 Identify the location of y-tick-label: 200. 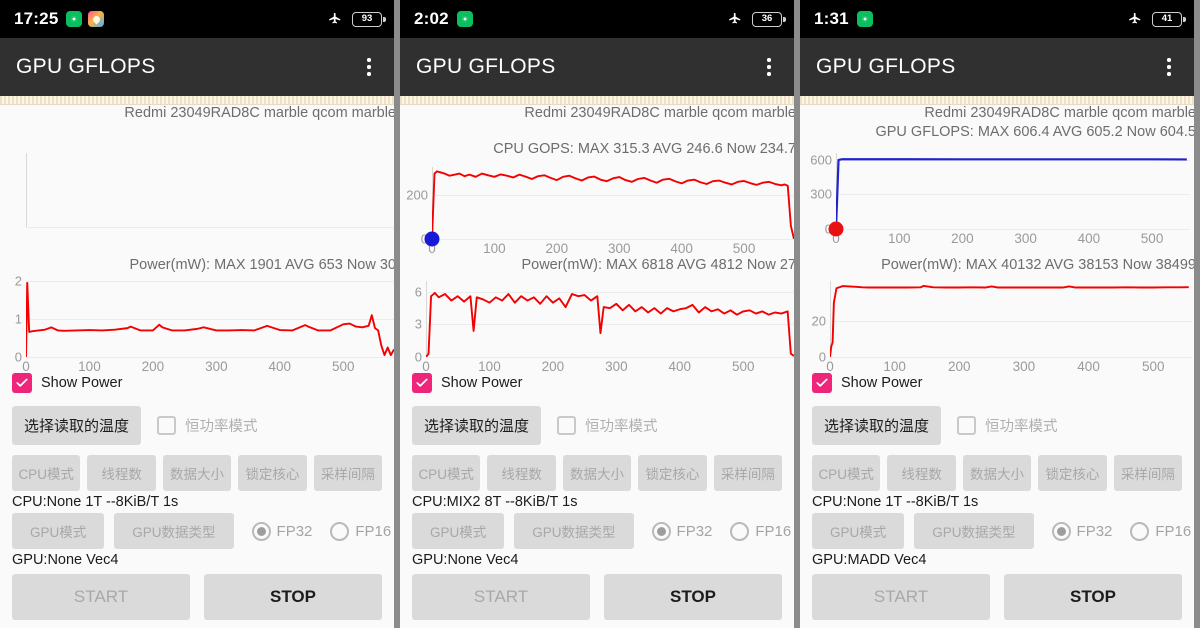
(417, 195).